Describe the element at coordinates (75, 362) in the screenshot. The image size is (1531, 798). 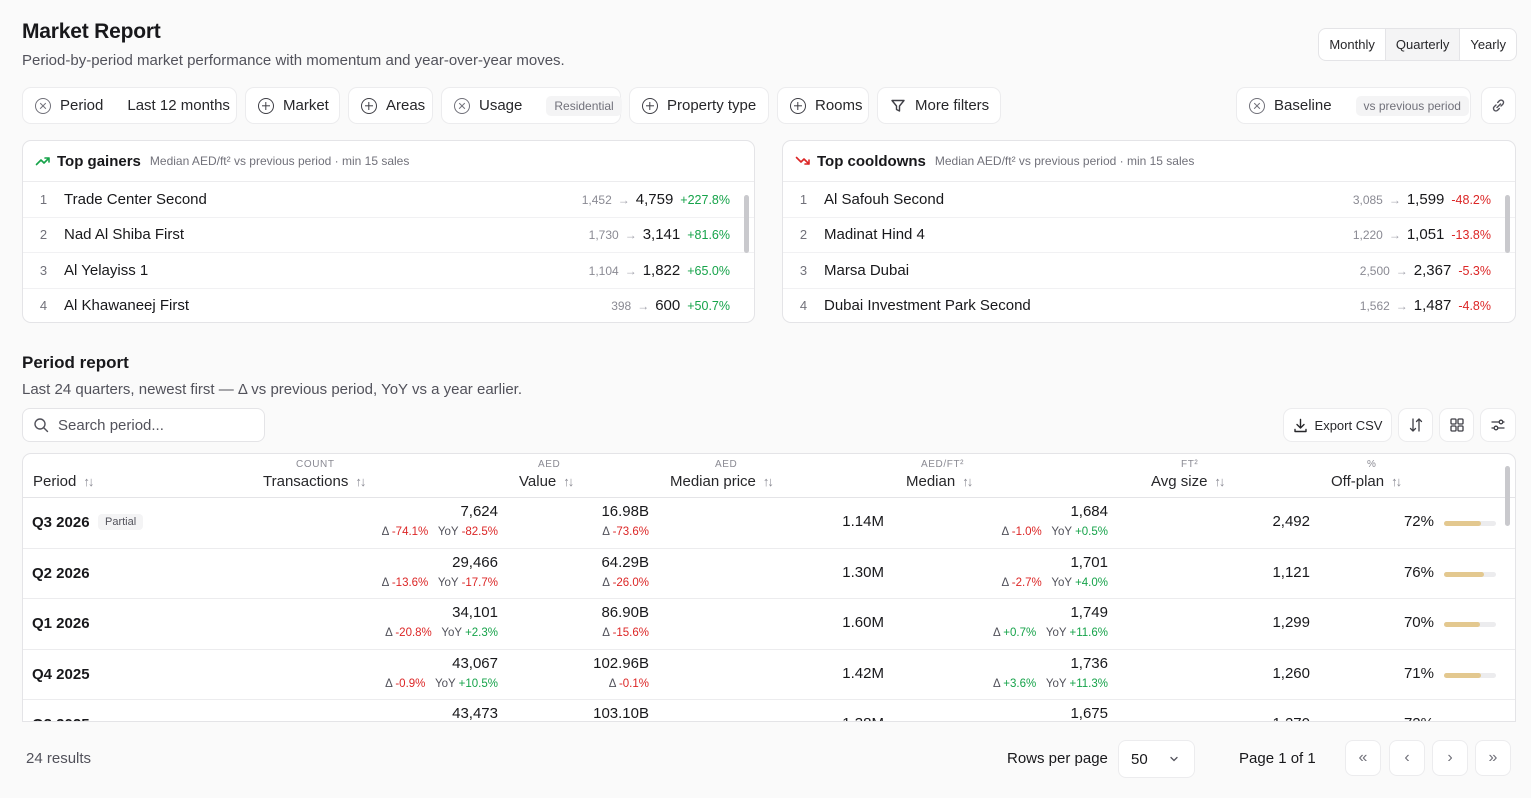
I see `section-title: Period report` at that location.